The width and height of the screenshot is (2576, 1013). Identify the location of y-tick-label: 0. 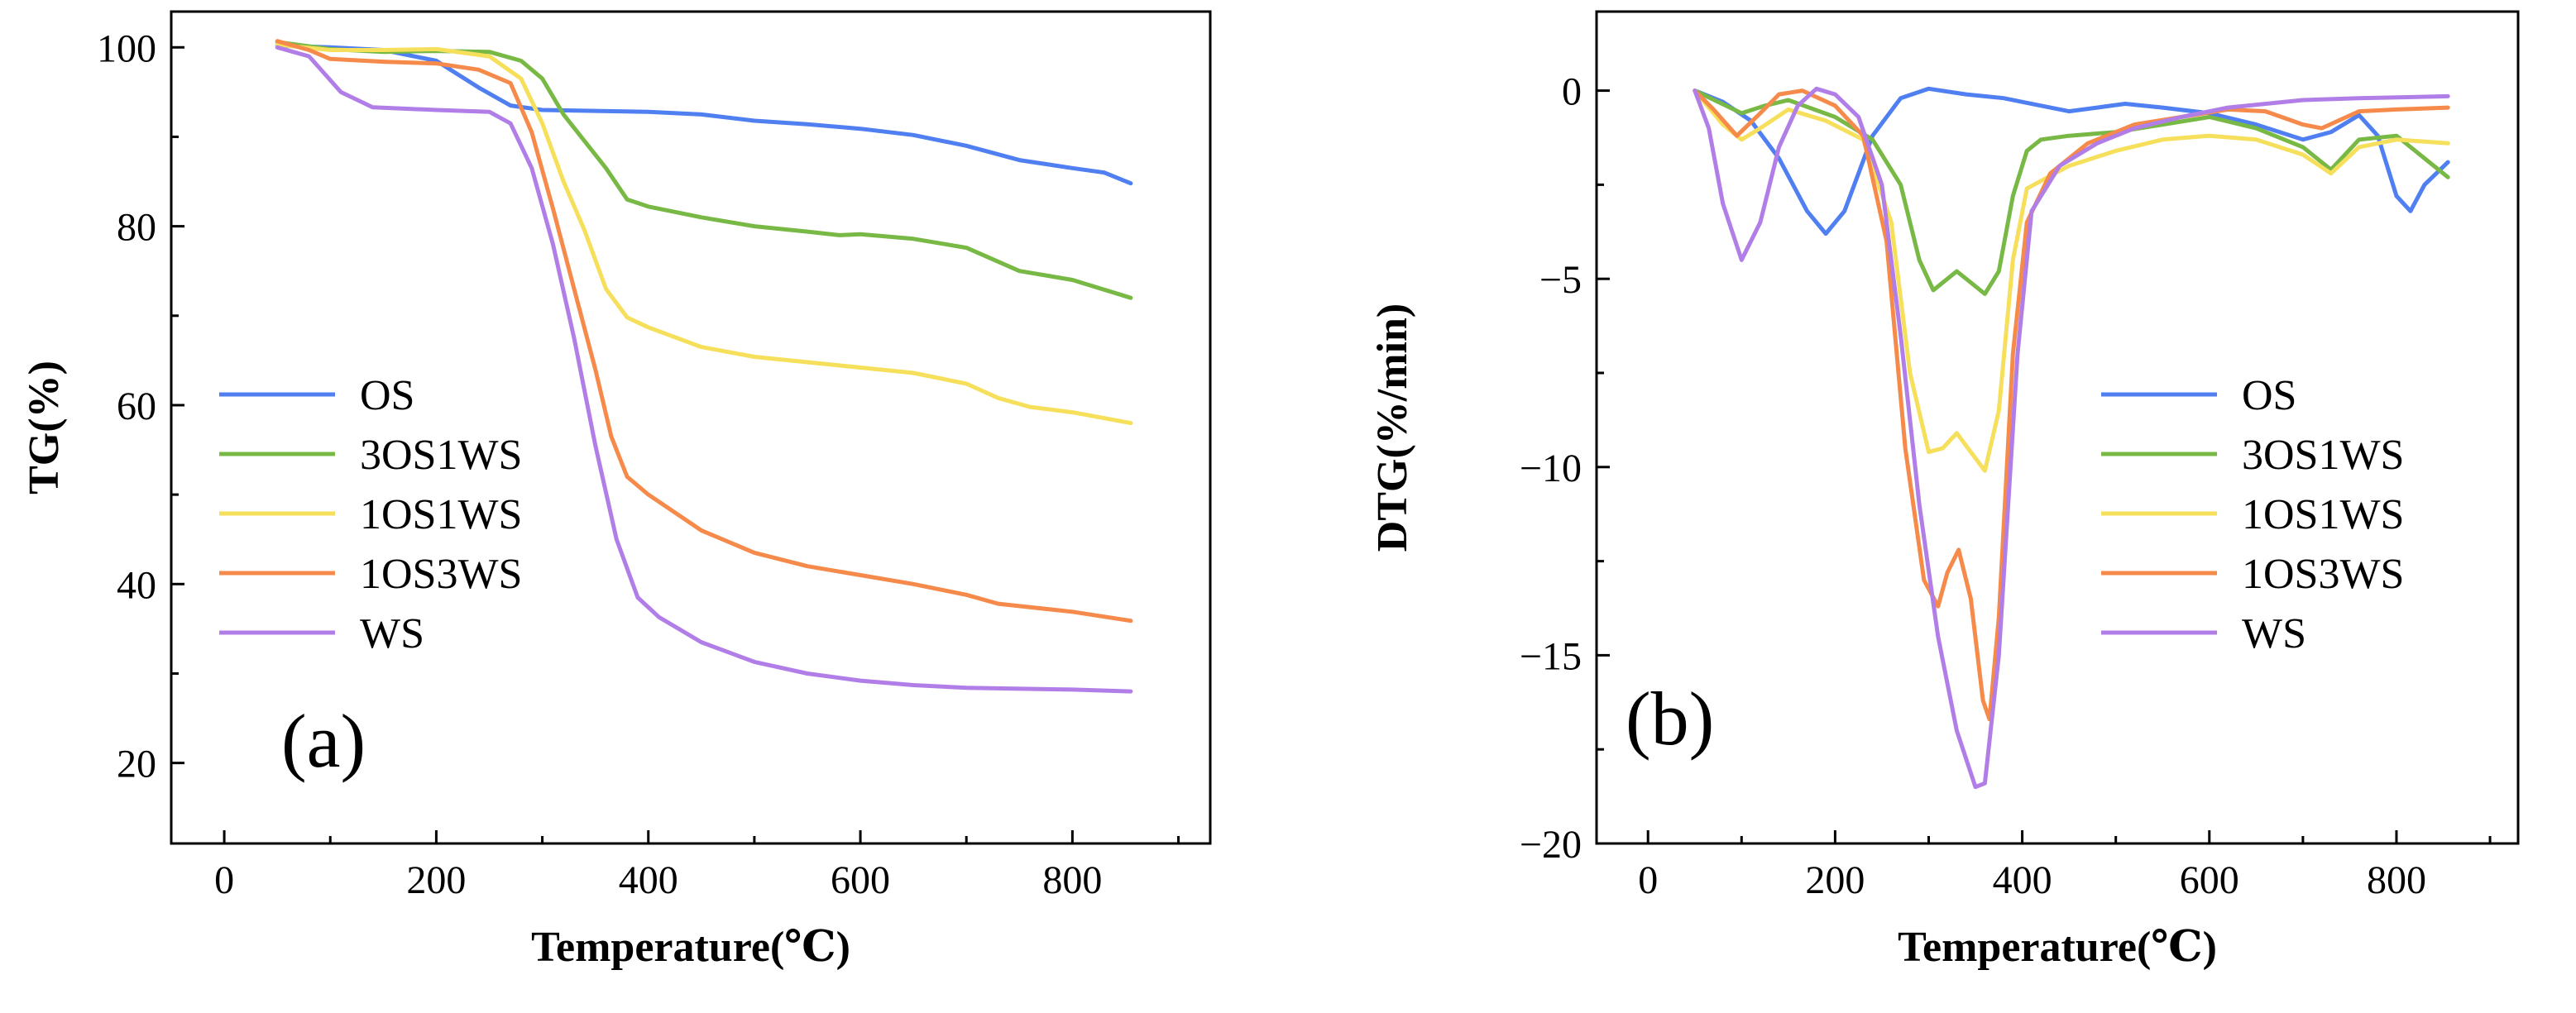
(1572, 92).